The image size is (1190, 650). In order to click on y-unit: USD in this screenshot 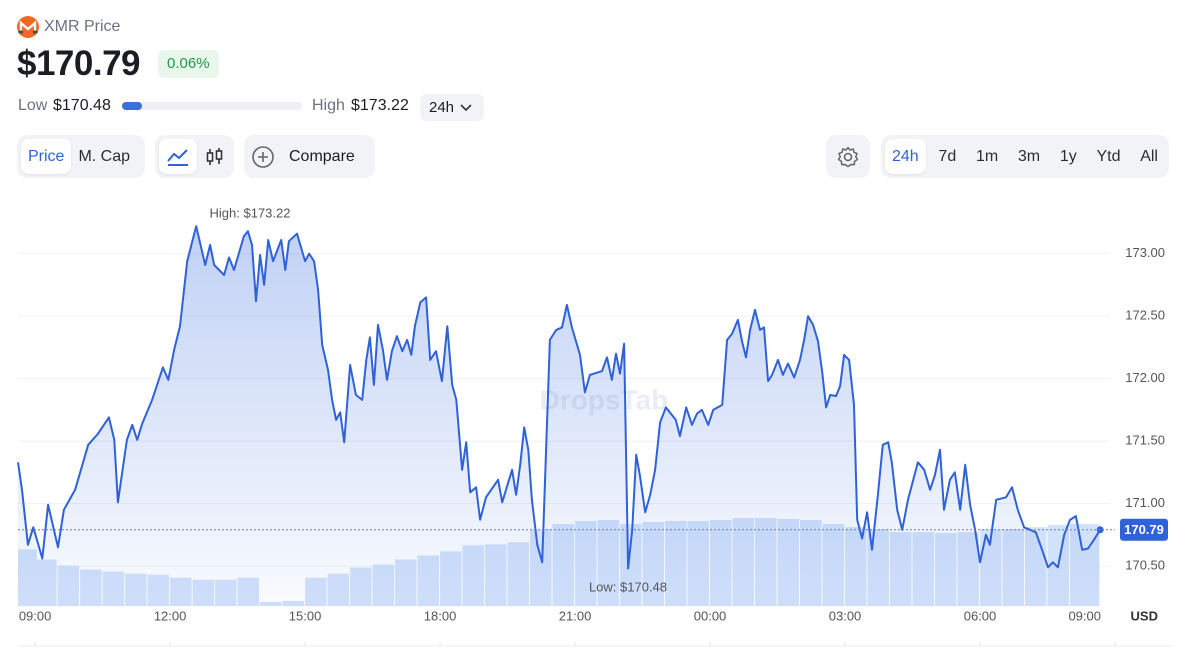, I will do `click(1144, 615)`.